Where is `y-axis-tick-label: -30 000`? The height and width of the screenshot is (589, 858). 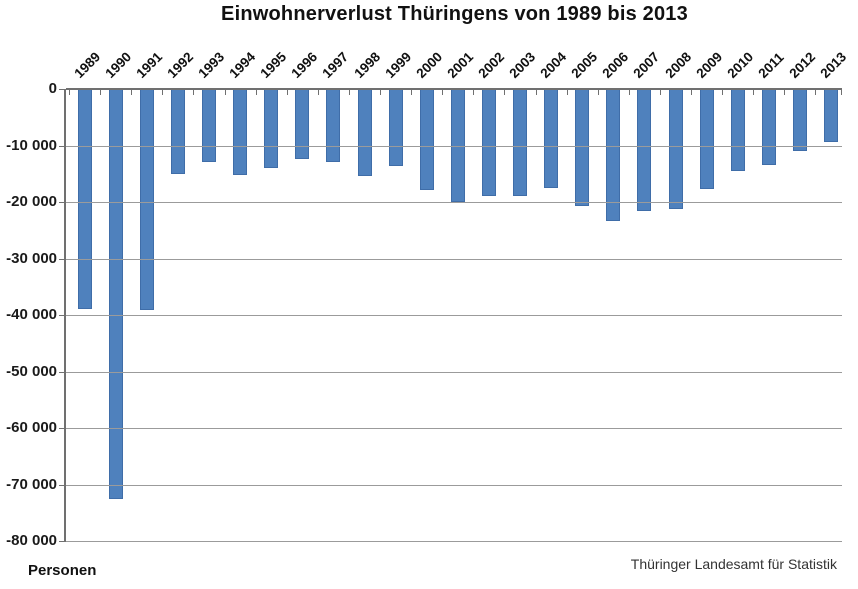 y-axis-tick-label: -30 000 is located at coordinates (31, 258).